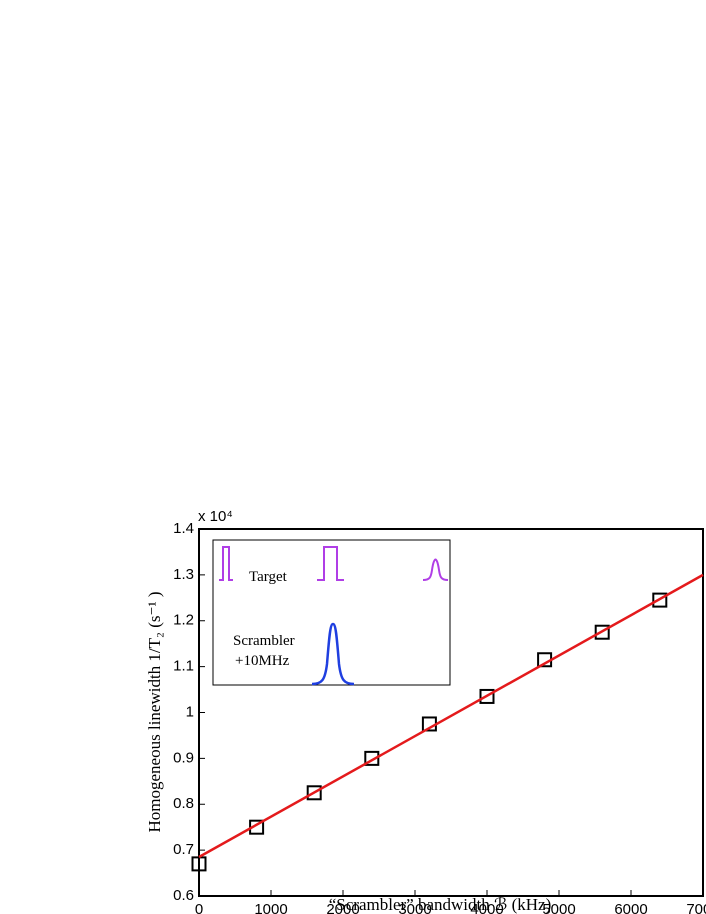  I want to click on inset-label: +10MHz, so click(262, 661).